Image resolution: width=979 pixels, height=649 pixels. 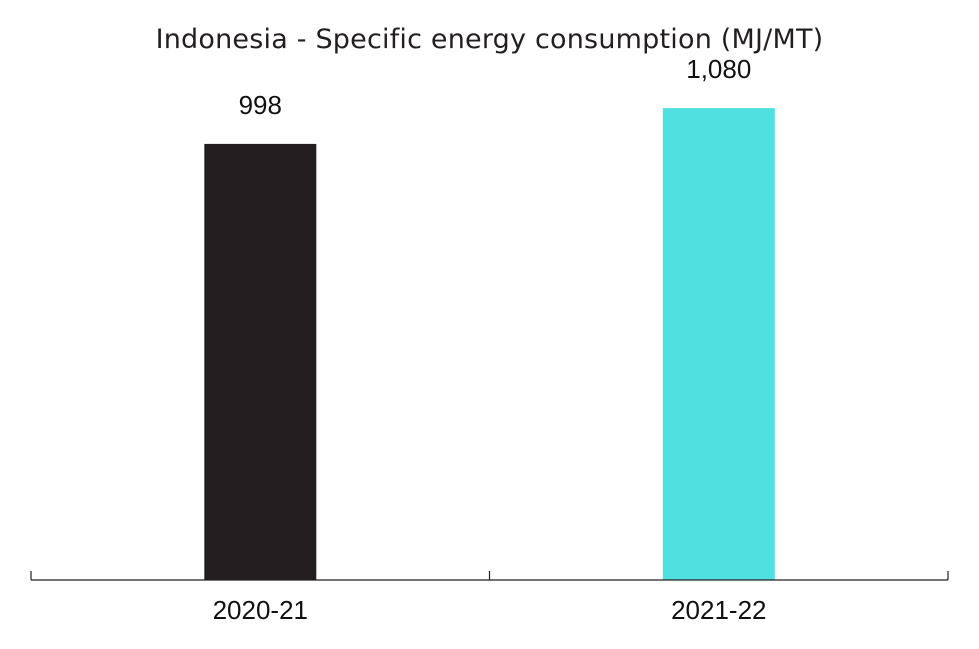 What do you see at coordinates (718, 69) in the screenshot?
I see `data-label-2021-22: 1,080` at bounding box center [718, 69].